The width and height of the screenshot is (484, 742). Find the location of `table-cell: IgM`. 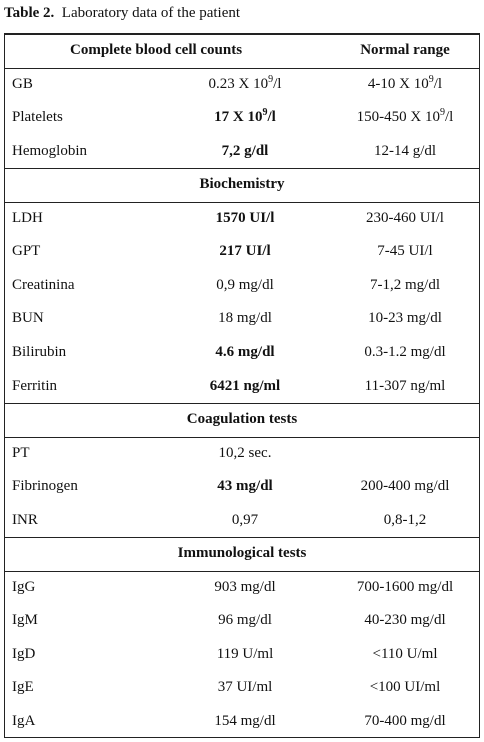

table-cell: IgM is located at coordinates (25, 620).